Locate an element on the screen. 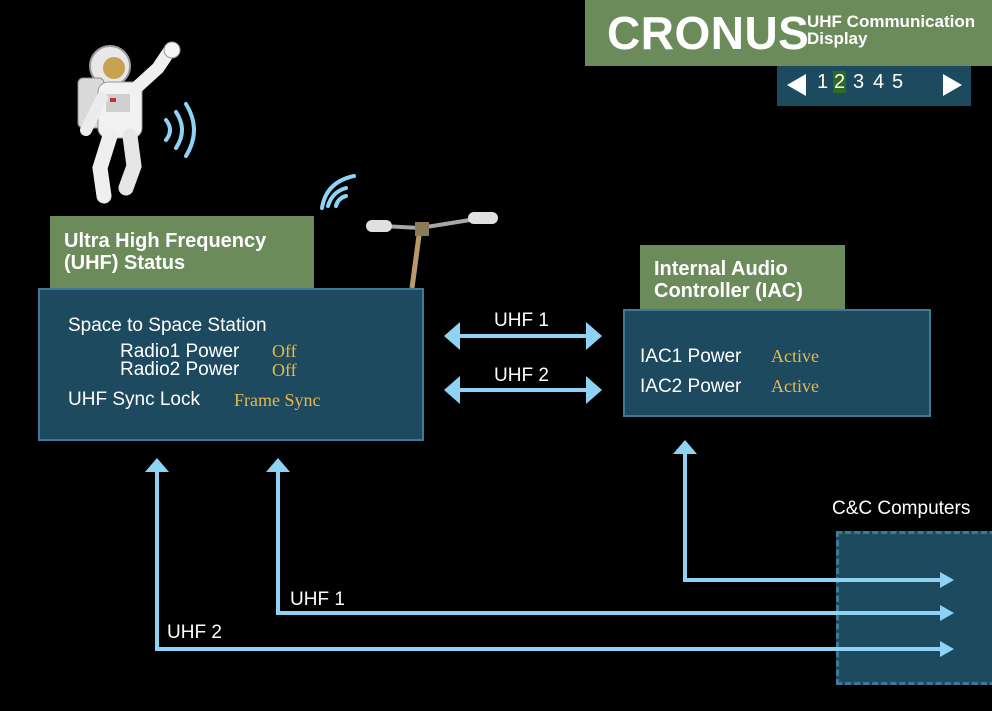  cc-to-iac-line is located at coordinates (811, 517).